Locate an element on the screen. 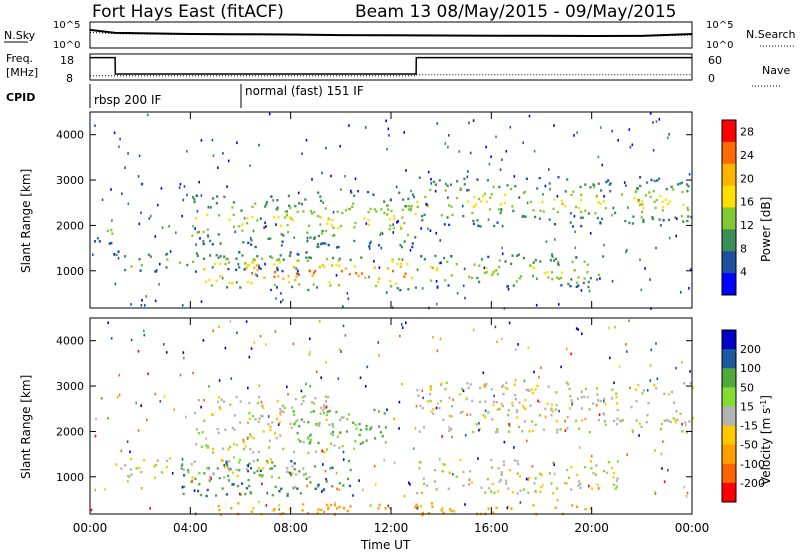  y-tick-label: 1000 is located at coordinates (70, 477).